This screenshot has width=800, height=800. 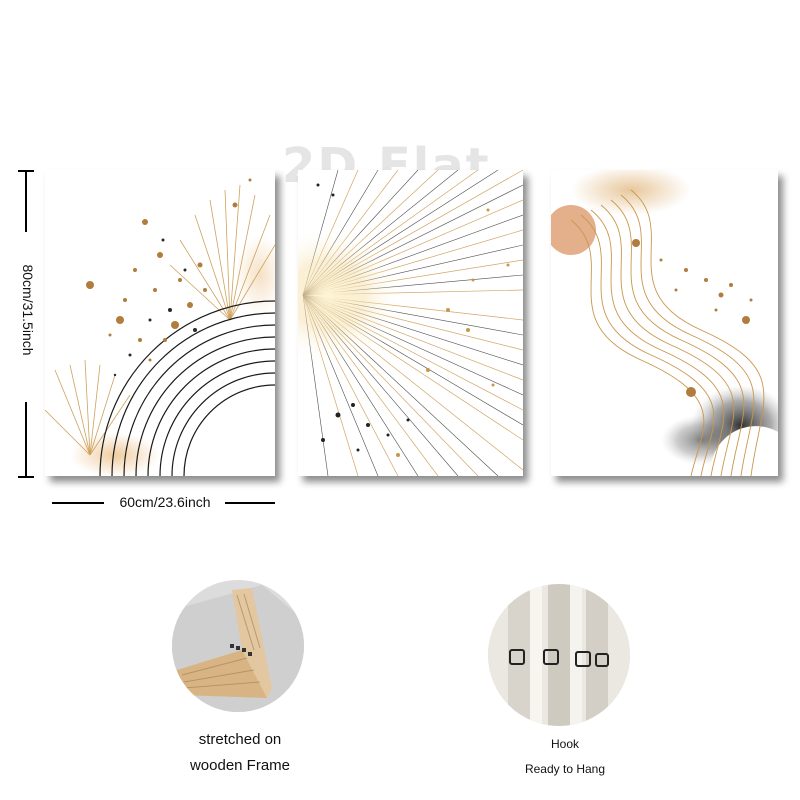 I want to click on middle-canvas-panel, so click(x=410, y=323).